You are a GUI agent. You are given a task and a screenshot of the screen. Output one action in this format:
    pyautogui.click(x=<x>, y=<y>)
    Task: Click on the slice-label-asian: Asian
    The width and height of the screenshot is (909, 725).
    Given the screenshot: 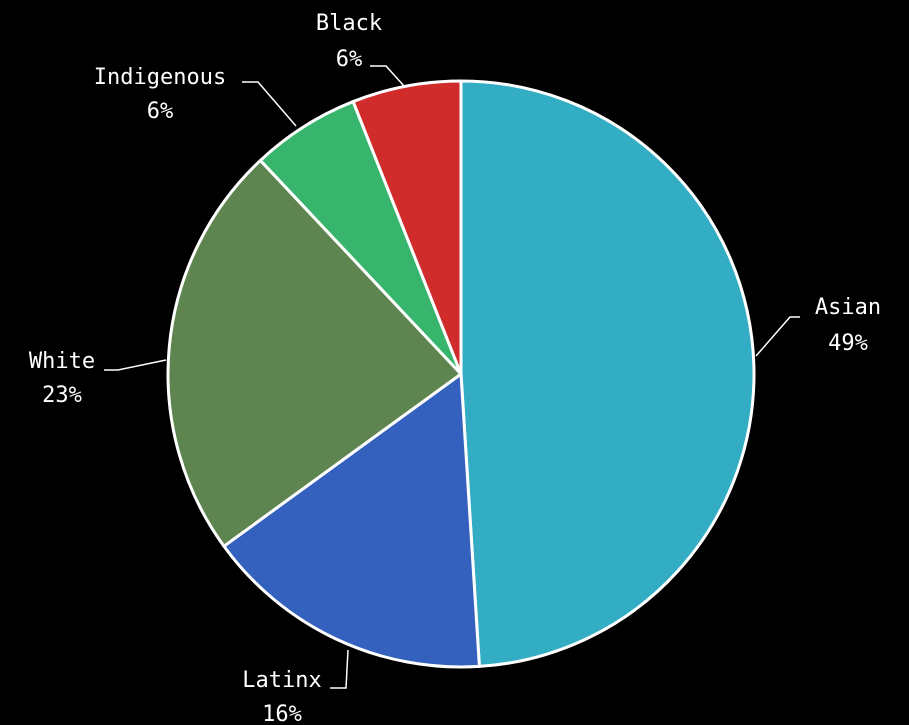 What is the action you would take?
    pyautogui.click(x=848, y=307)
    